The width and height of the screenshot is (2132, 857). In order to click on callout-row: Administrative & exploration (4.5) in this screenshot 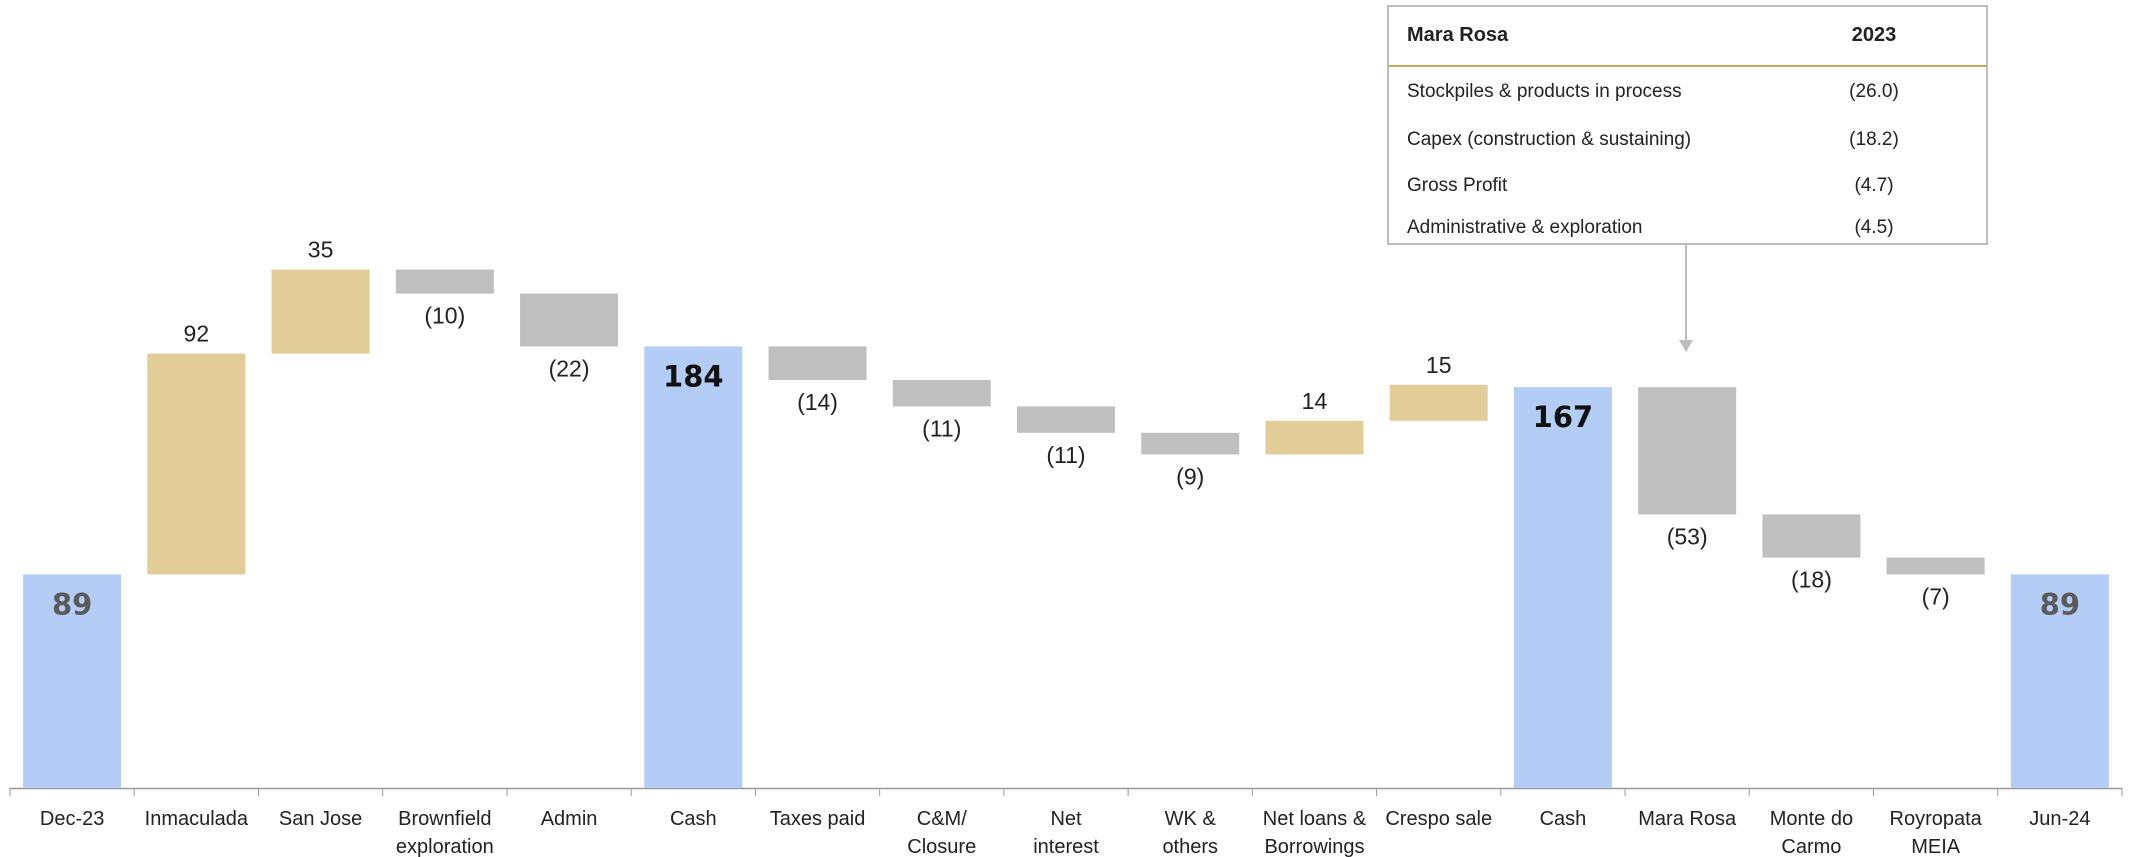, I will do `click(1687, 228)`.